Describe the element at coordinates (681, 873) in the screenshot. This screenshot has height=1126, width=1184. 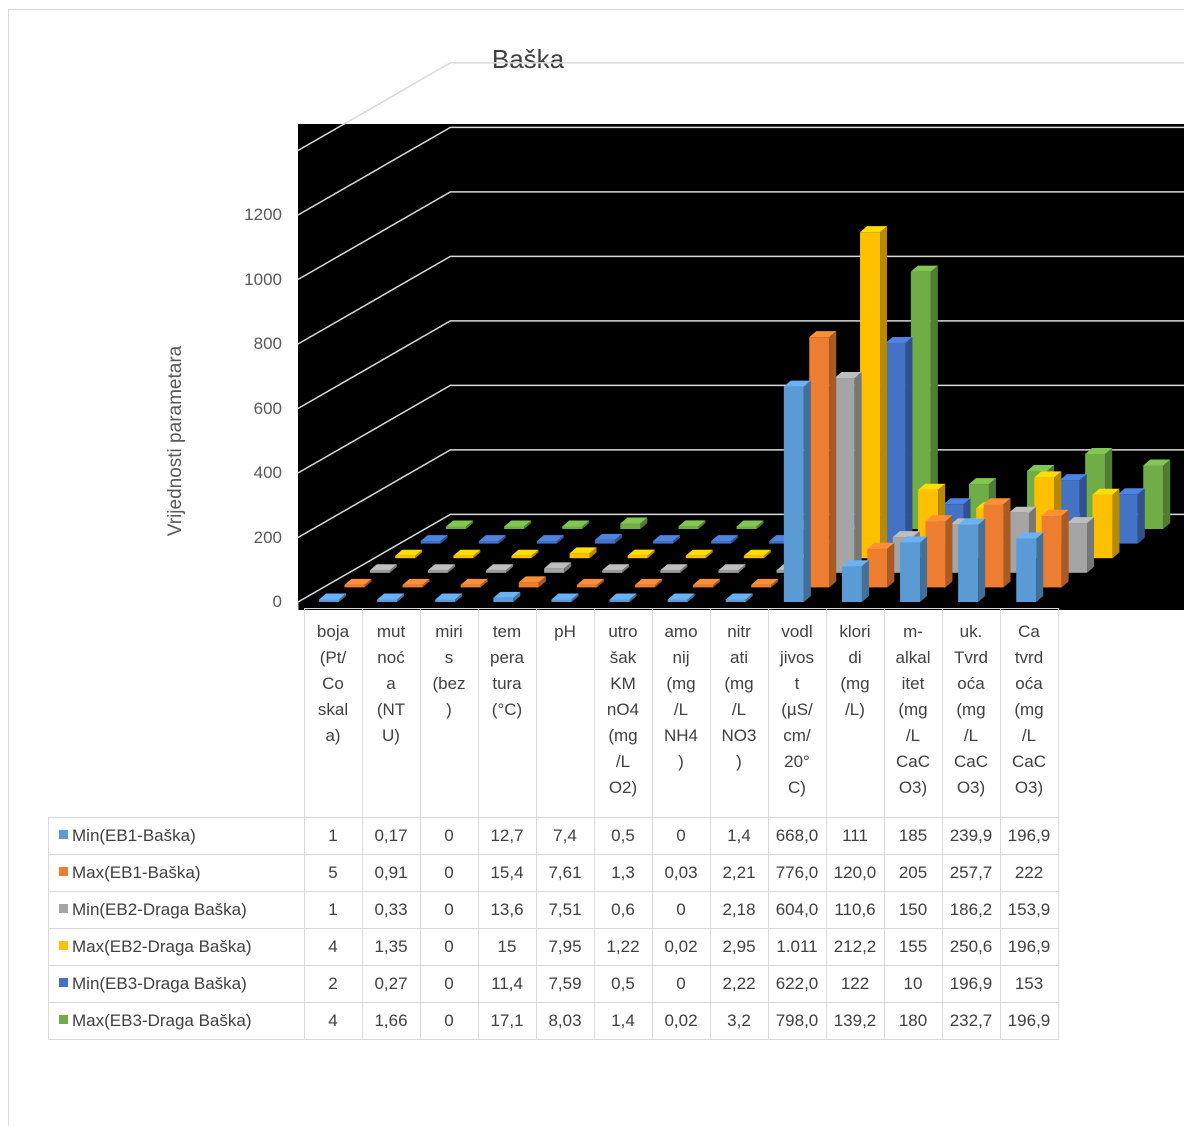
I see `data-label: 0,03` at that location.